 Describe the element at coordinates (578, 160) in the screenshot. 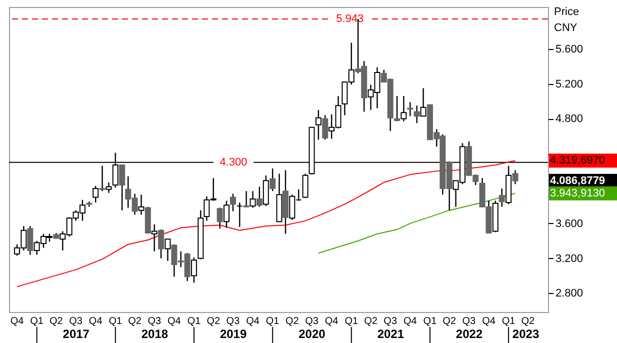

I see `text: 4.319,6970` at that location.